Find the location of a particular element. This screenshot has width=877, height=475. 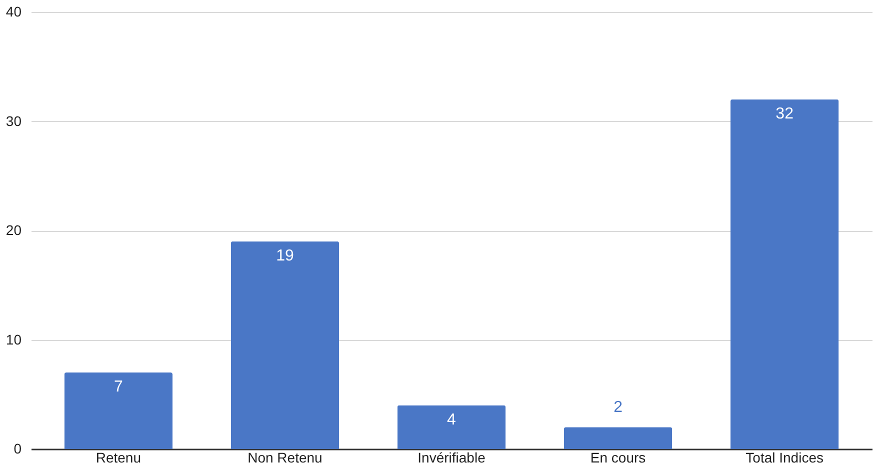

y-tick-label: 10 is located at coordinates (14, 339).